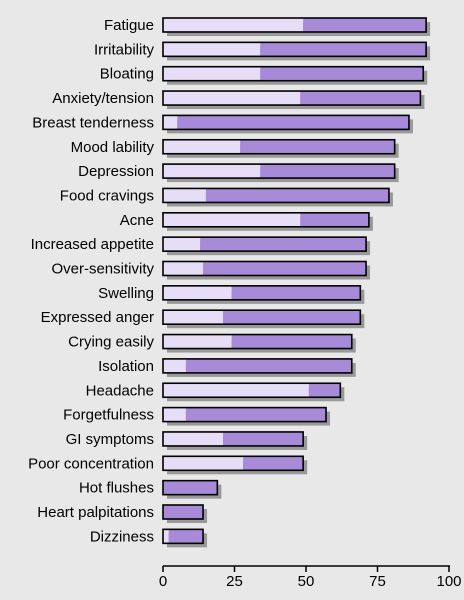  Describe the element at coordinates (97, 317) in the screenshot. I see `category-label: Expressed anger` at that location.